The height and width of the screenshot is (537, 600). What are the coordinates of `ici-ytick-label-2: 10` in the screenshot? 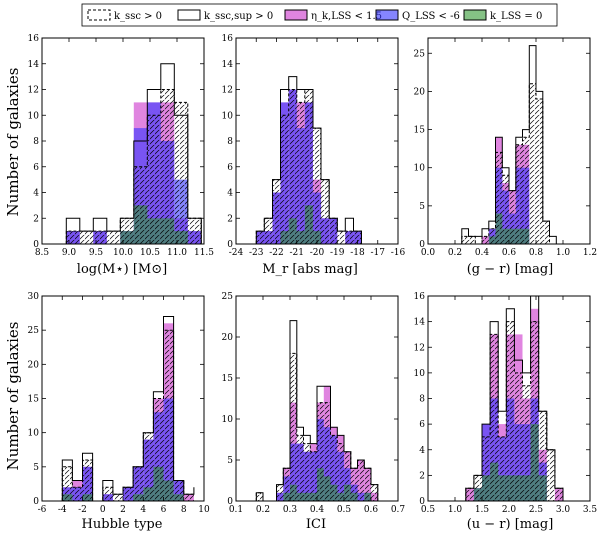 It's located at (228, 420).